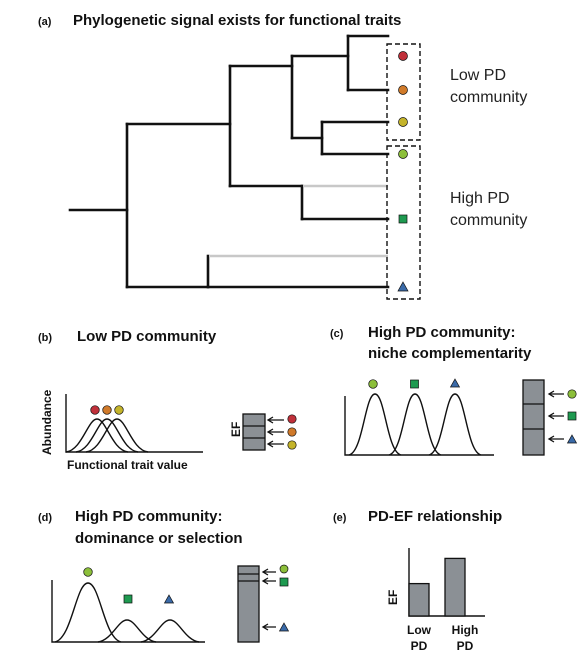  What do you see at coordinates (455, 587) in the screenshot?
I see `bar-high-pd` at bounding box center [455, 587].